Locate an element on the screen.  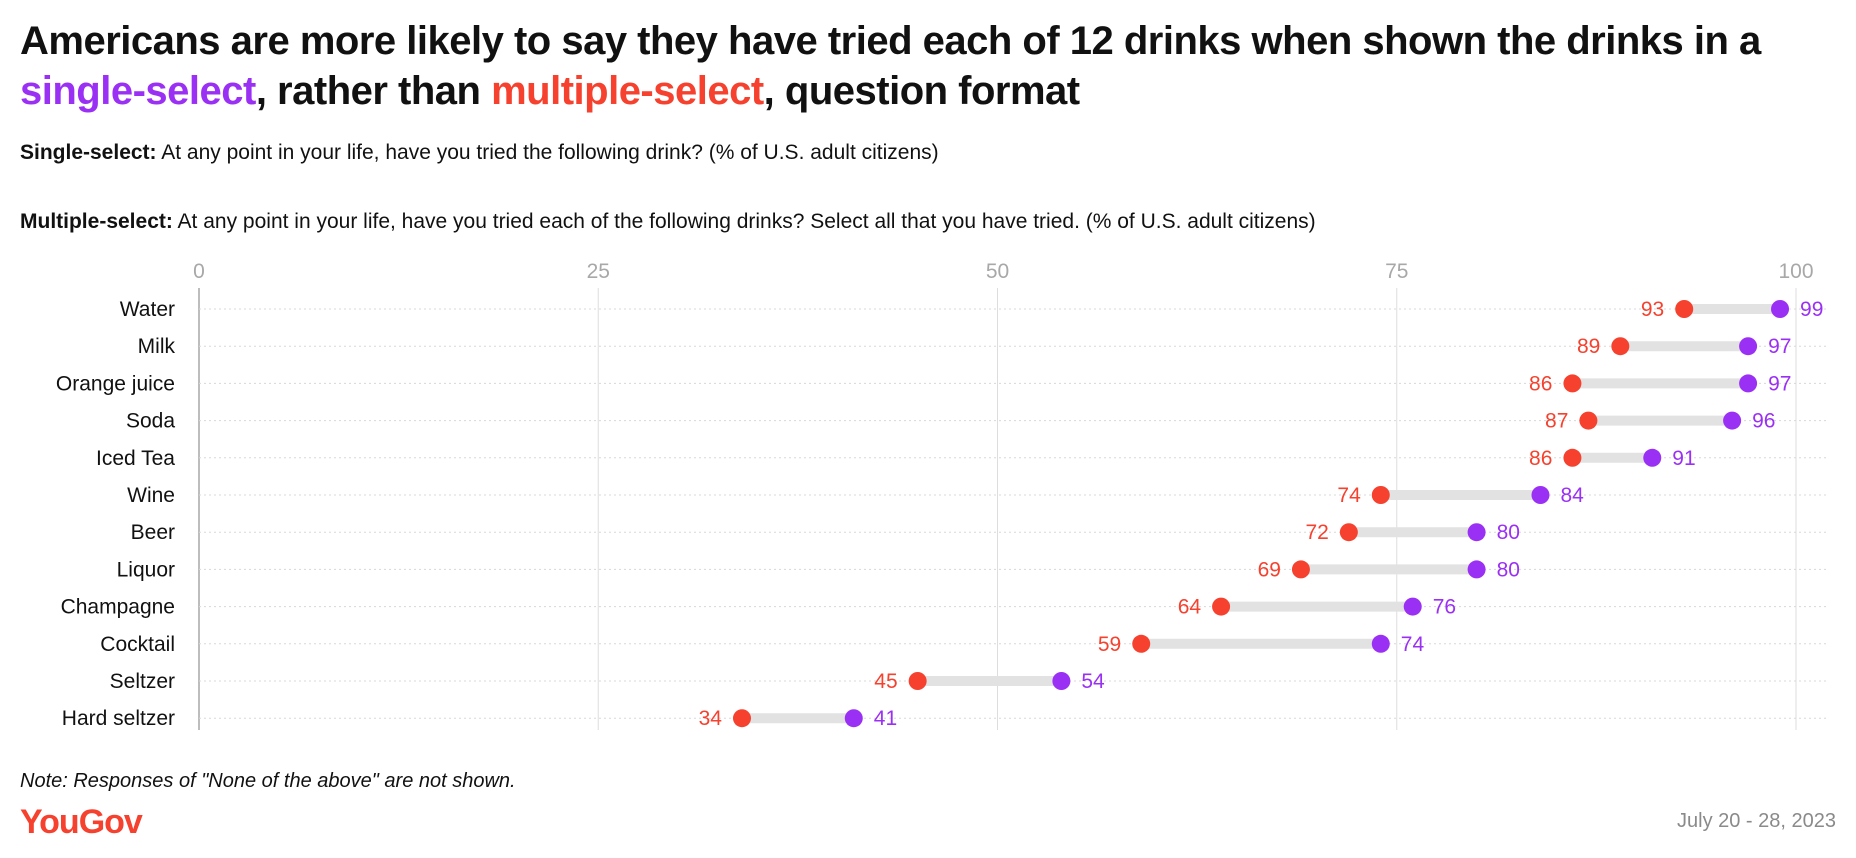
single-select-value-label: 41 is located at coordinates (885, 718).